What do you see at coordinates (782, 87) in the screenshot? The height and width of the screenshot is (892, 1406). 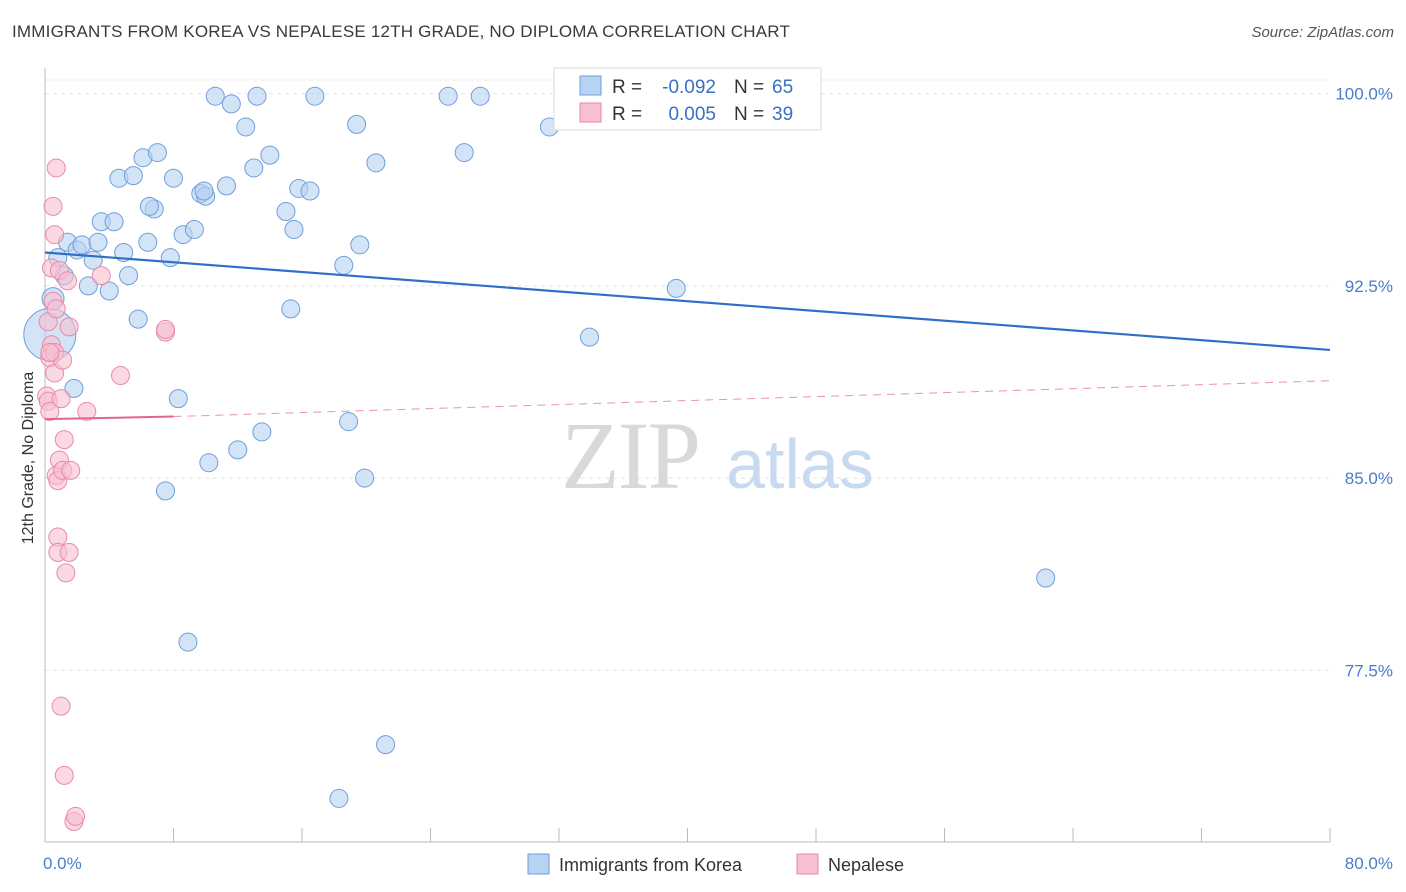 I see `legend-n-value-korea: 65` at bounding box center [782, 87].